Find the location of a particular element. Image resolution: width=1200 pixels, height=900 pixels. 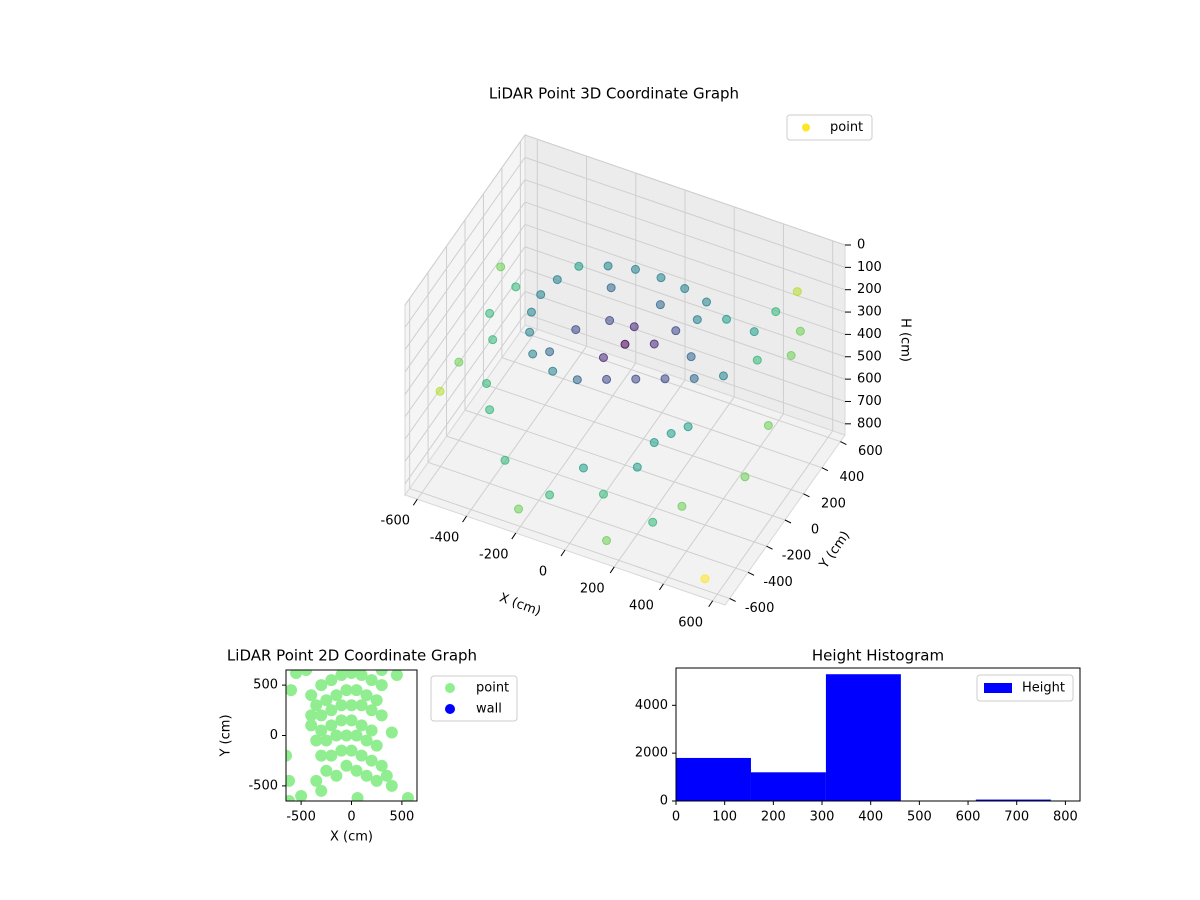

y-tick-label: -400 is located at coordinates (778, 582).